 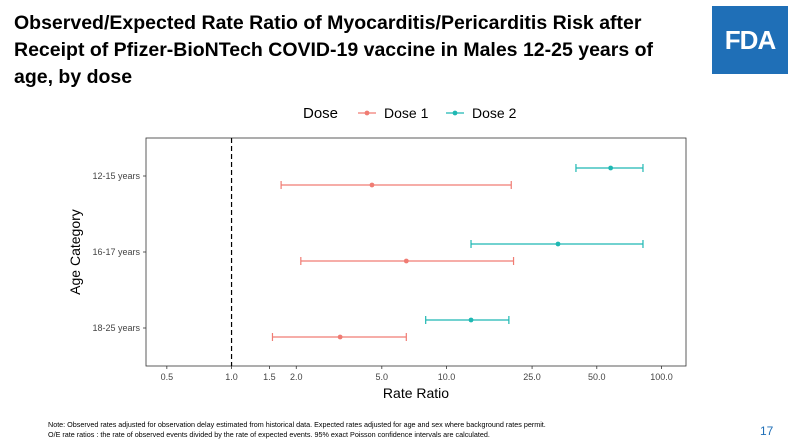 I want to click on x-tick-label: 1.0, so click(x=231, y=377).